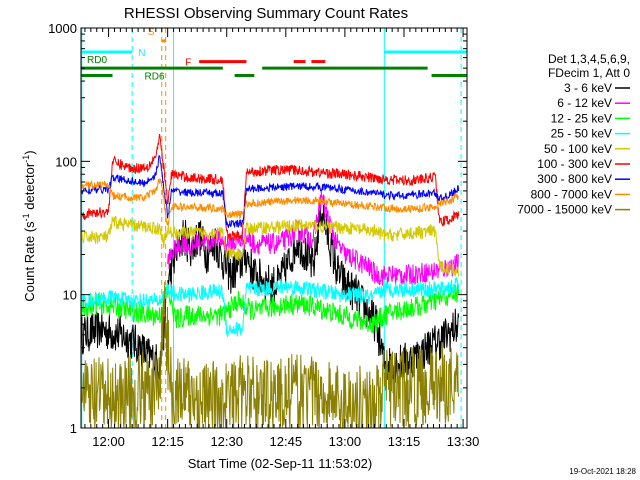 The image size is (640, 480). I want to click on legend-header-line-1: Det 1,3,4,5,6,9,, so click(589, 59).